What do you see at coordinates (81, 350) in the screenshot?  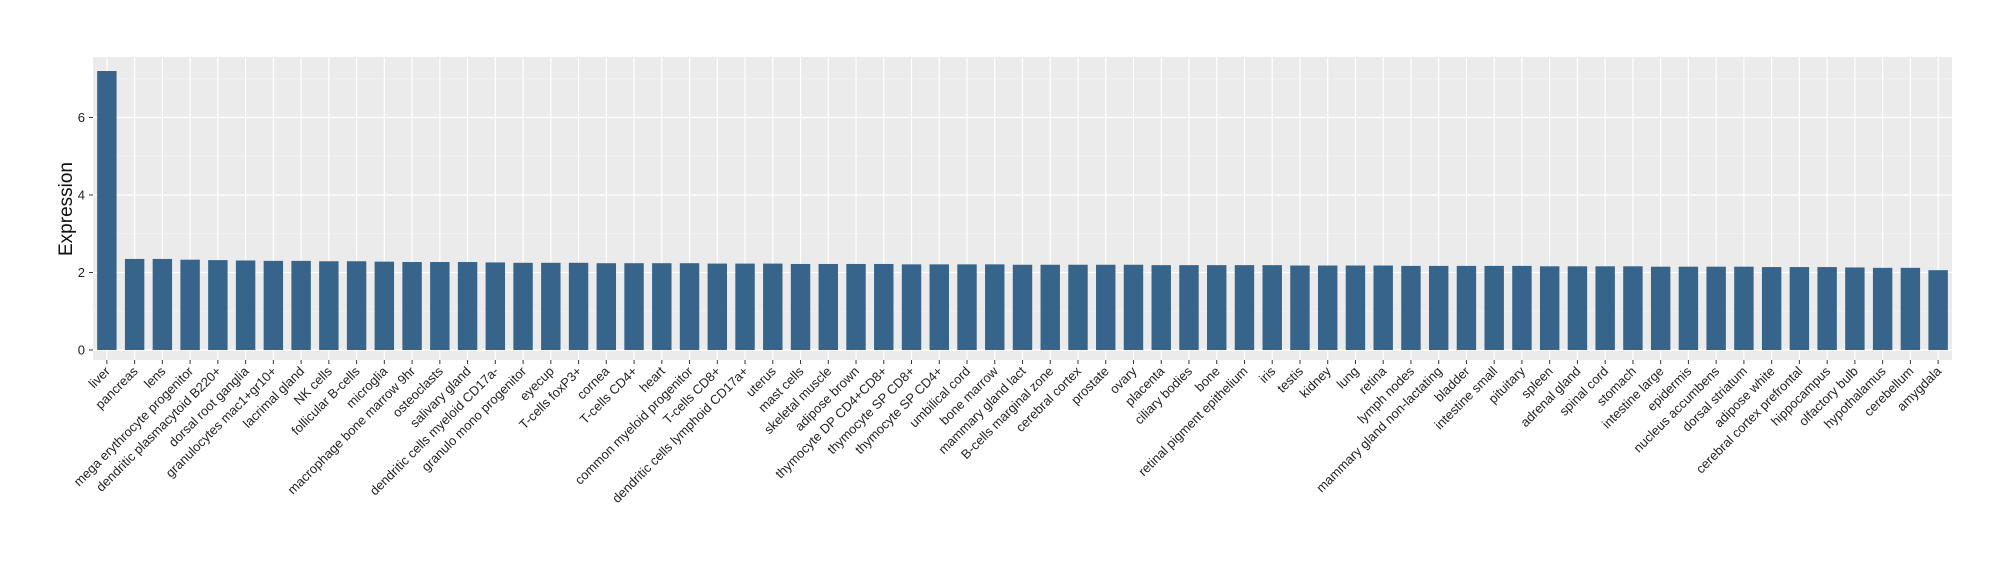 I see `y-tick-label: 0` at bounding box center [81, 350].